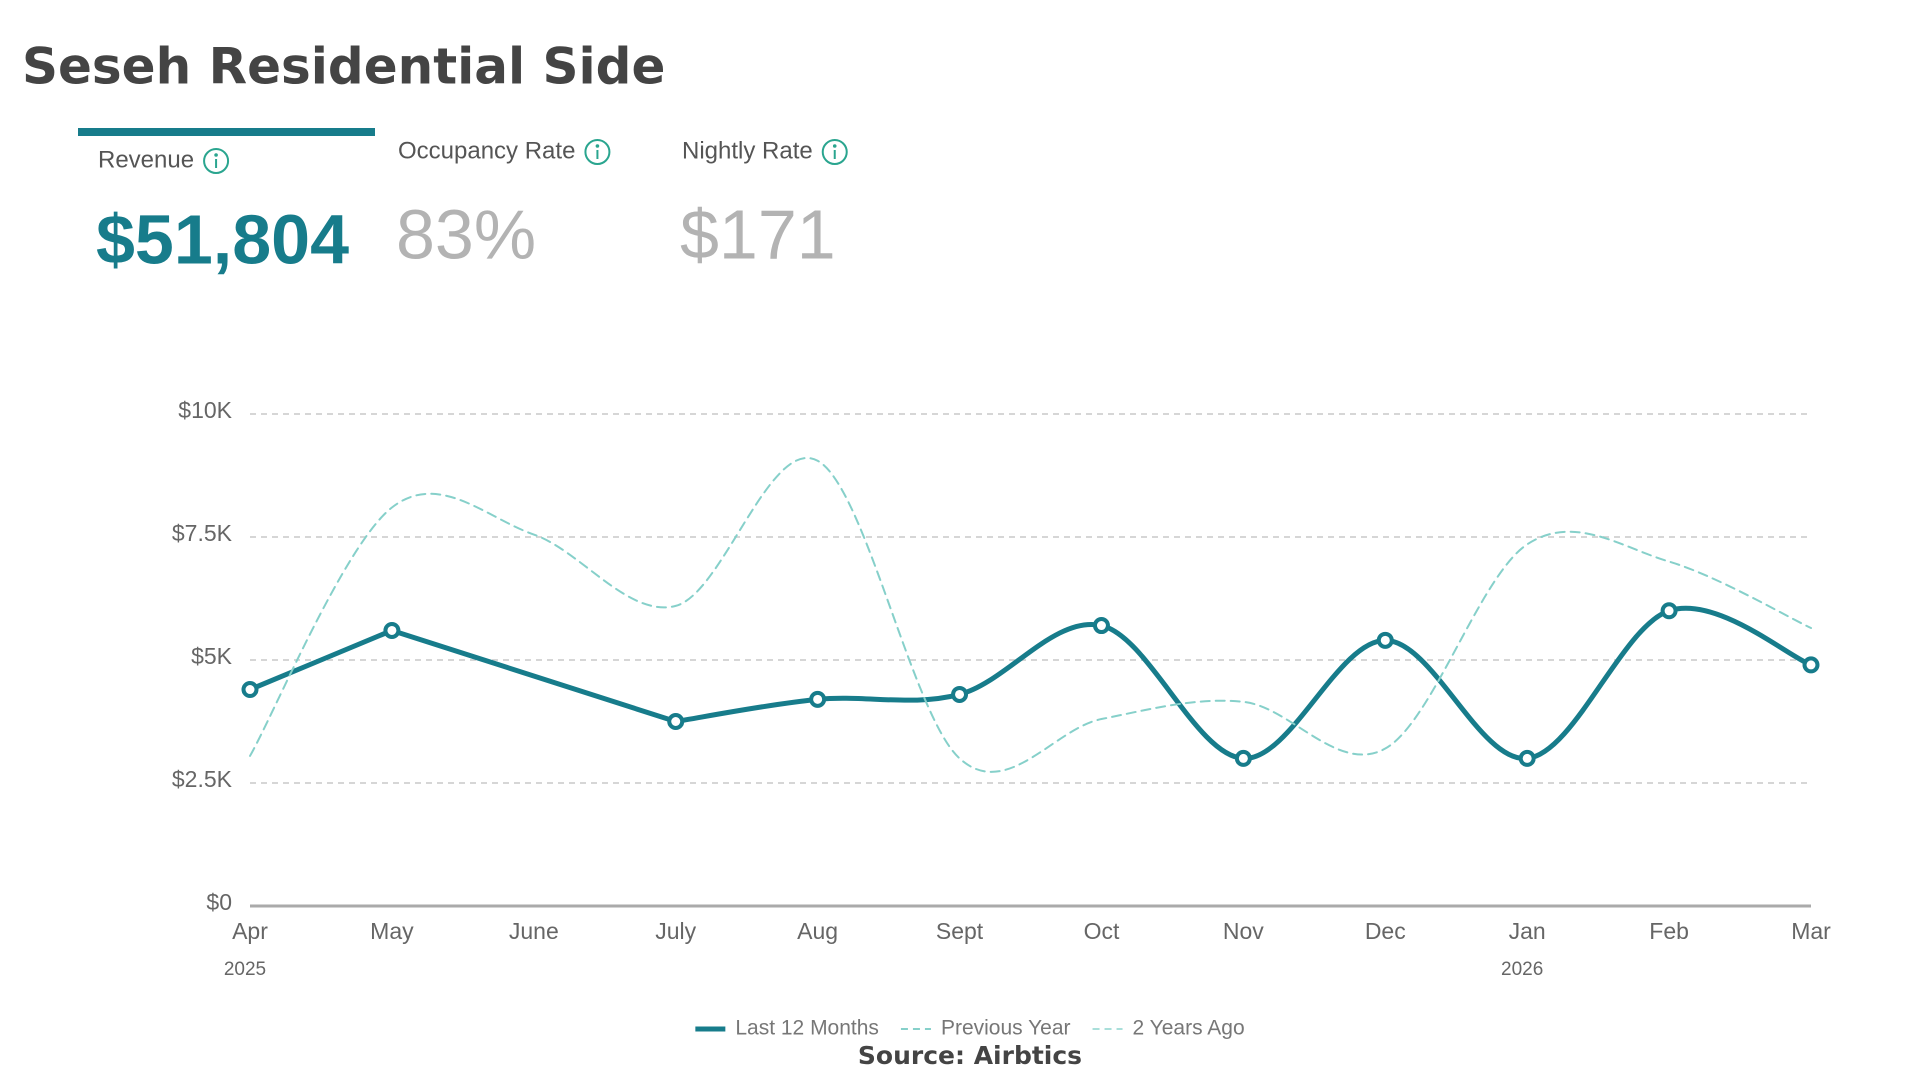  Describe the element at coordinates (226, 132) in the screenshot. I see `active-tab-indicator` at that location.